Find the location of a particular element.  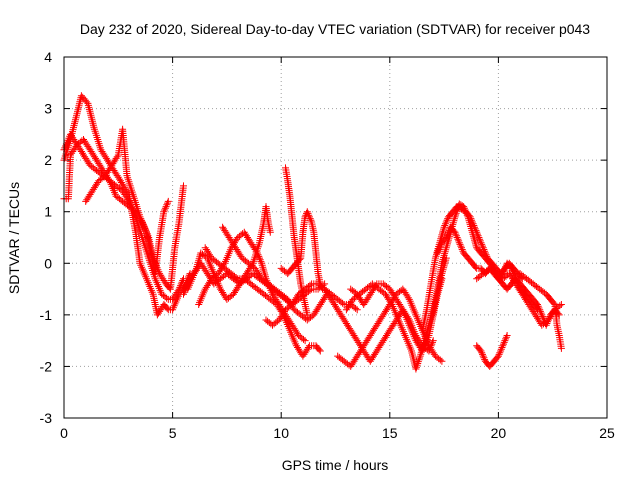

track-8-series is located at coordinates (252, 286).